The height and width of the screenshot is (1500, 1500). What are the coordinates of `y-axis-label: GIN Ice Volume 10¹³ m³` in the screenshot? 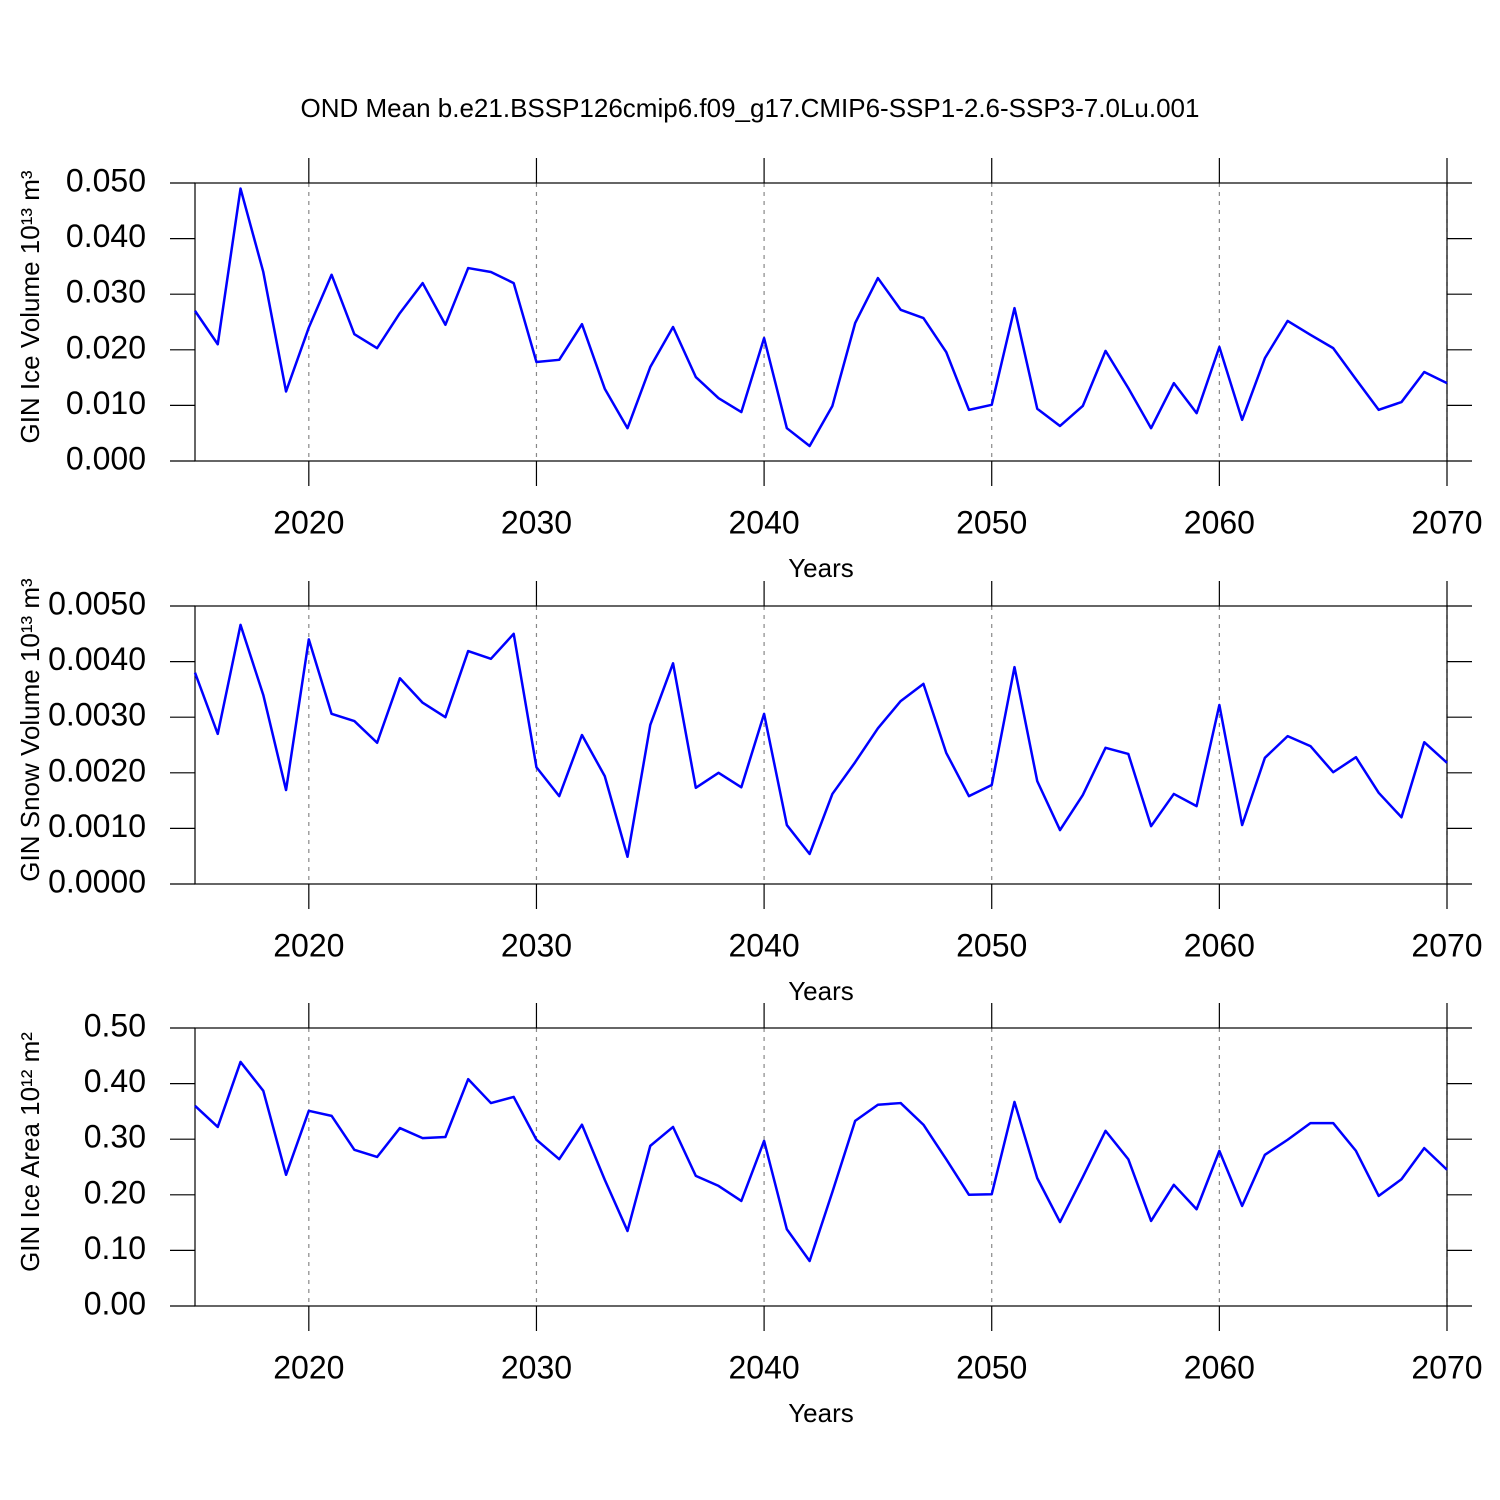 It's located at (30, 306).